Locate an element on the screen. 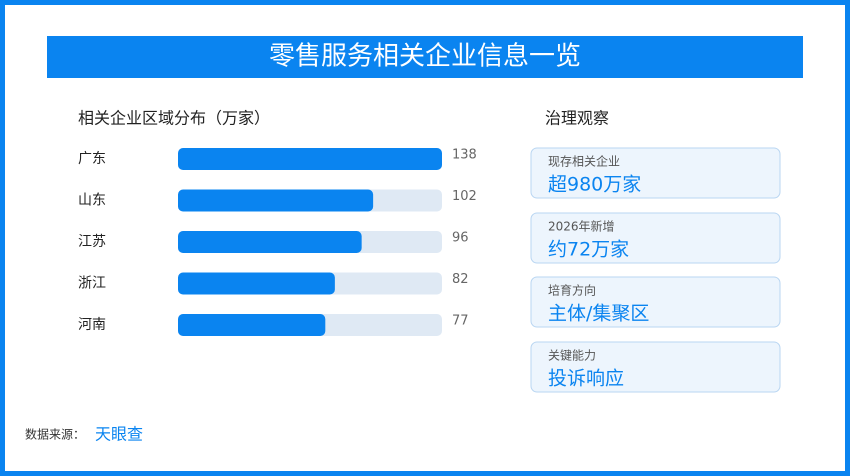 Image resolution: width=850 pixels, height=476 pixels. category-label: 河南 is located at coordinates (92, 325).